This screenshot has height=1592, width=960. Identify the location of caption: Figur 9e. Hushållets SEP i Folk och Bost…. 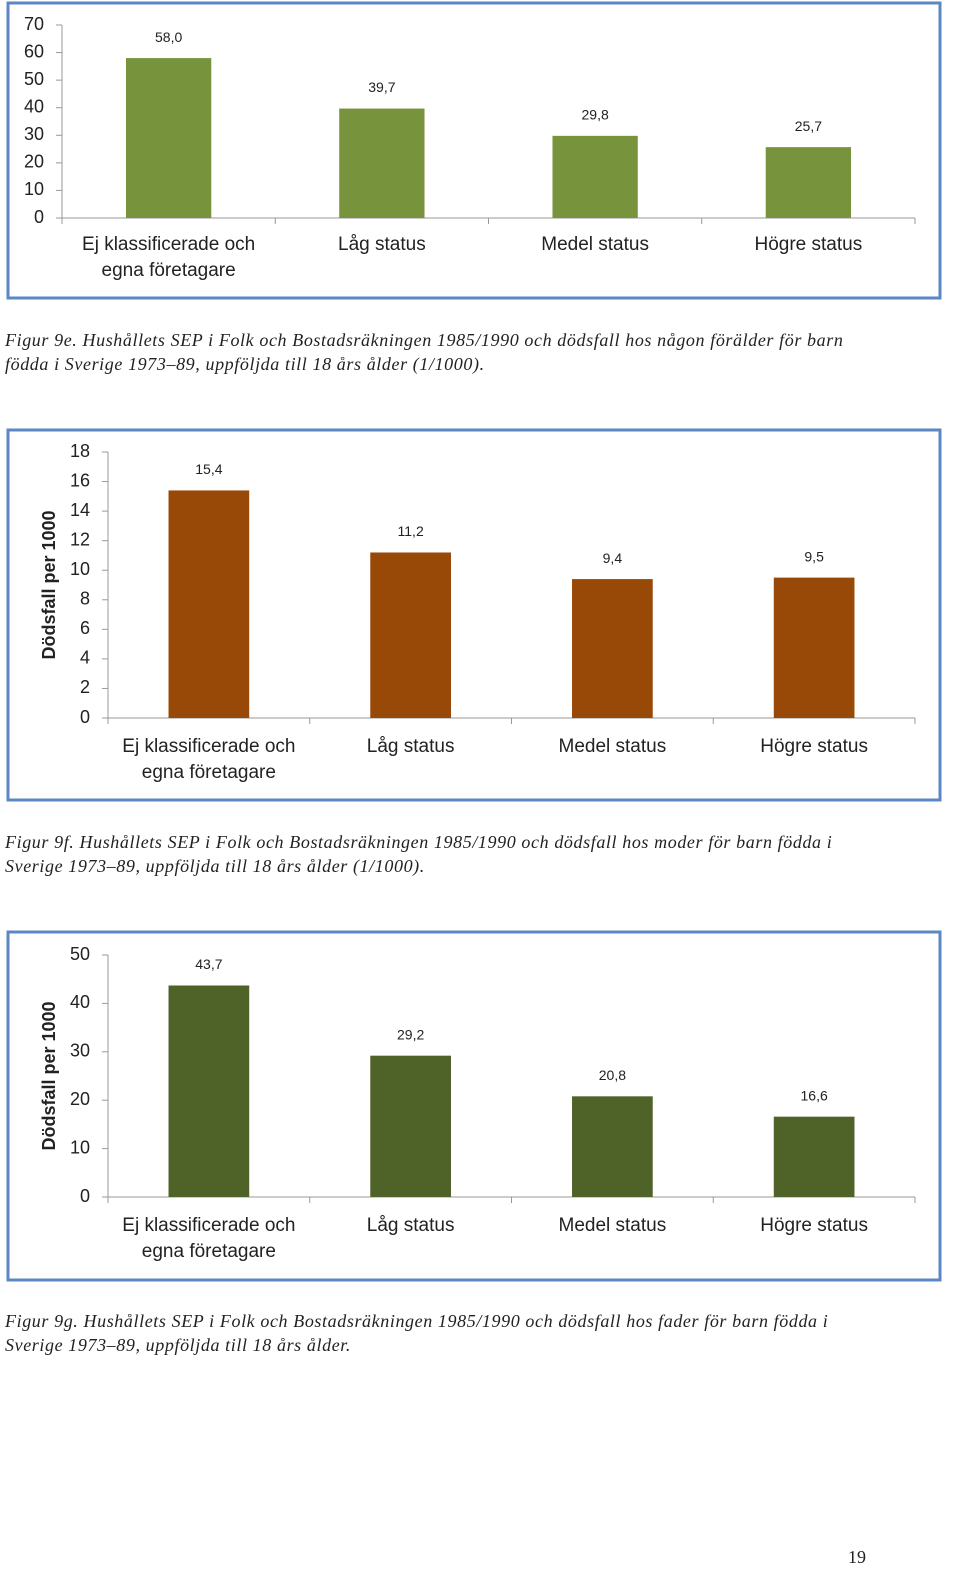
(424, 352).